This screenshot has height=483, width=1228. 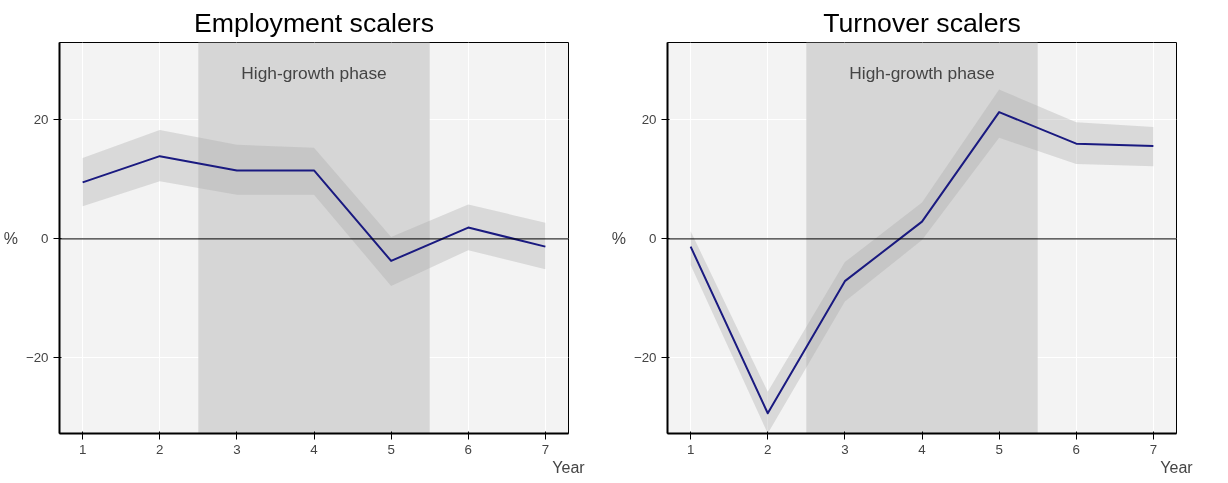 What do you see at coordinates (314, 22) in the screenshot?
I see `chart-title: Employment scalers` at bounding box center [314, 22].